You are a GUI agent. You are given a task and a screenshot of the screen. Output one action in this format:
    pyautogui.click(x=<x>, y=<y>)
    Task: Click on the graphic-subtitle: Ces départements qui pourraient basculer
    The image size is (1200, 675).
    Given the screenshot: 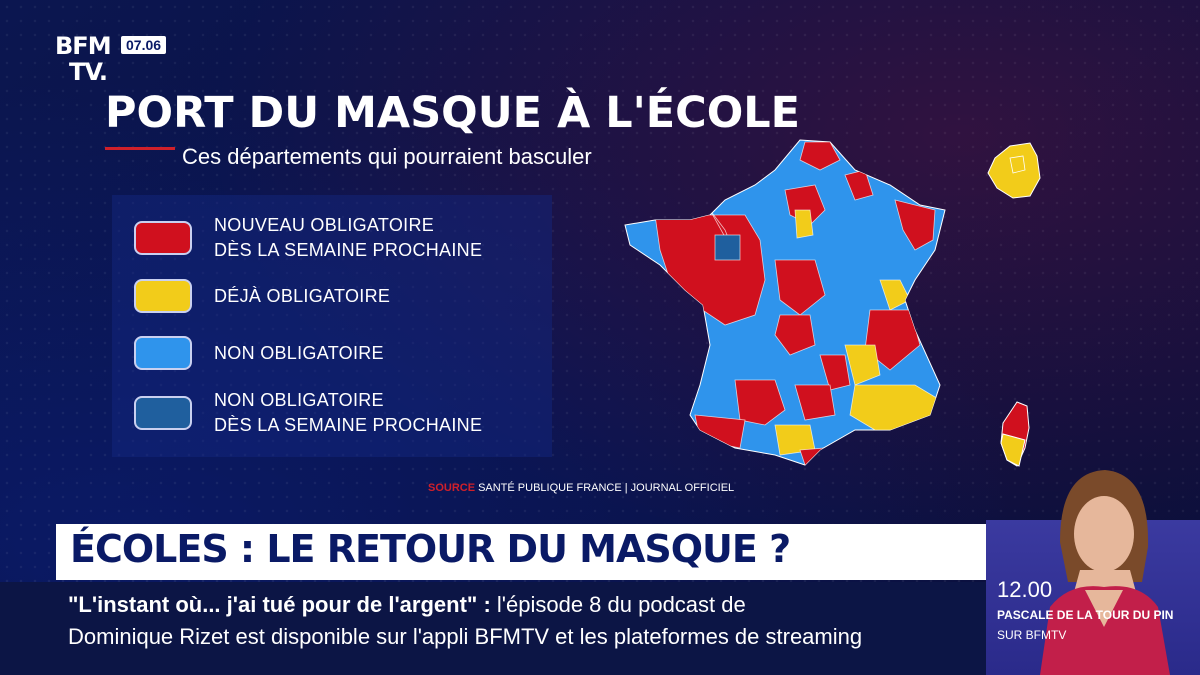 What is the action you would take?
    pyautogui.click(x=387, y=156)
    